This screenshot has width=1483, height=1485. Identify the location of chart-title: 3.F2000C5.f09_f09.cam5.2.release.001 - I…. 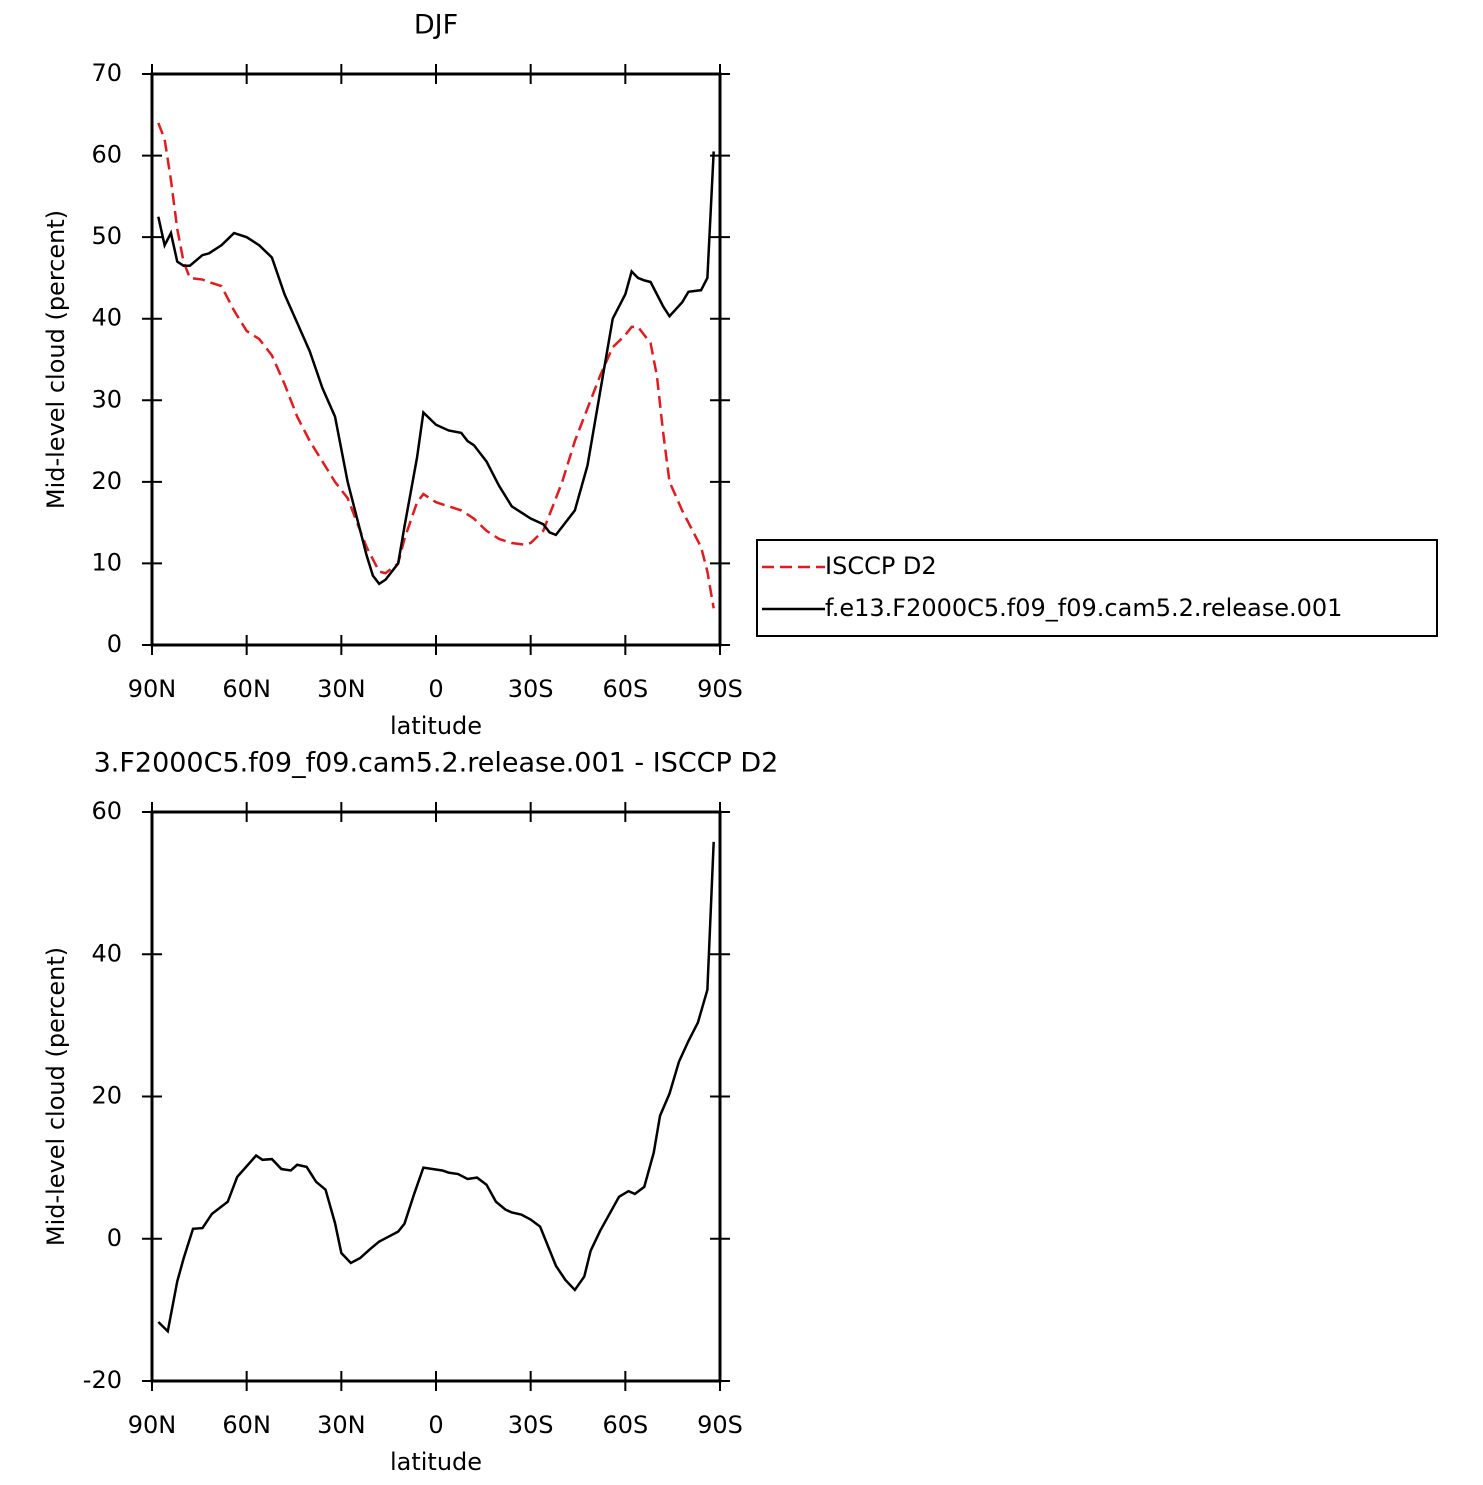
(436, 763).